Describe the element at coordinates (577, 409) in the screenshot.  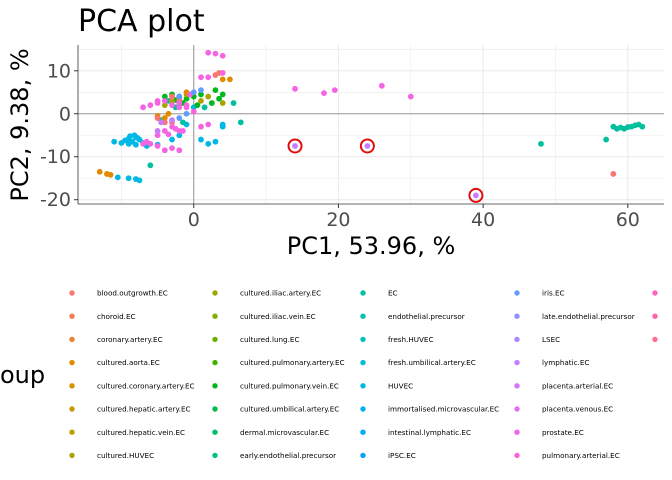
I see `legend-label: placenta.venous.EC` at that location.